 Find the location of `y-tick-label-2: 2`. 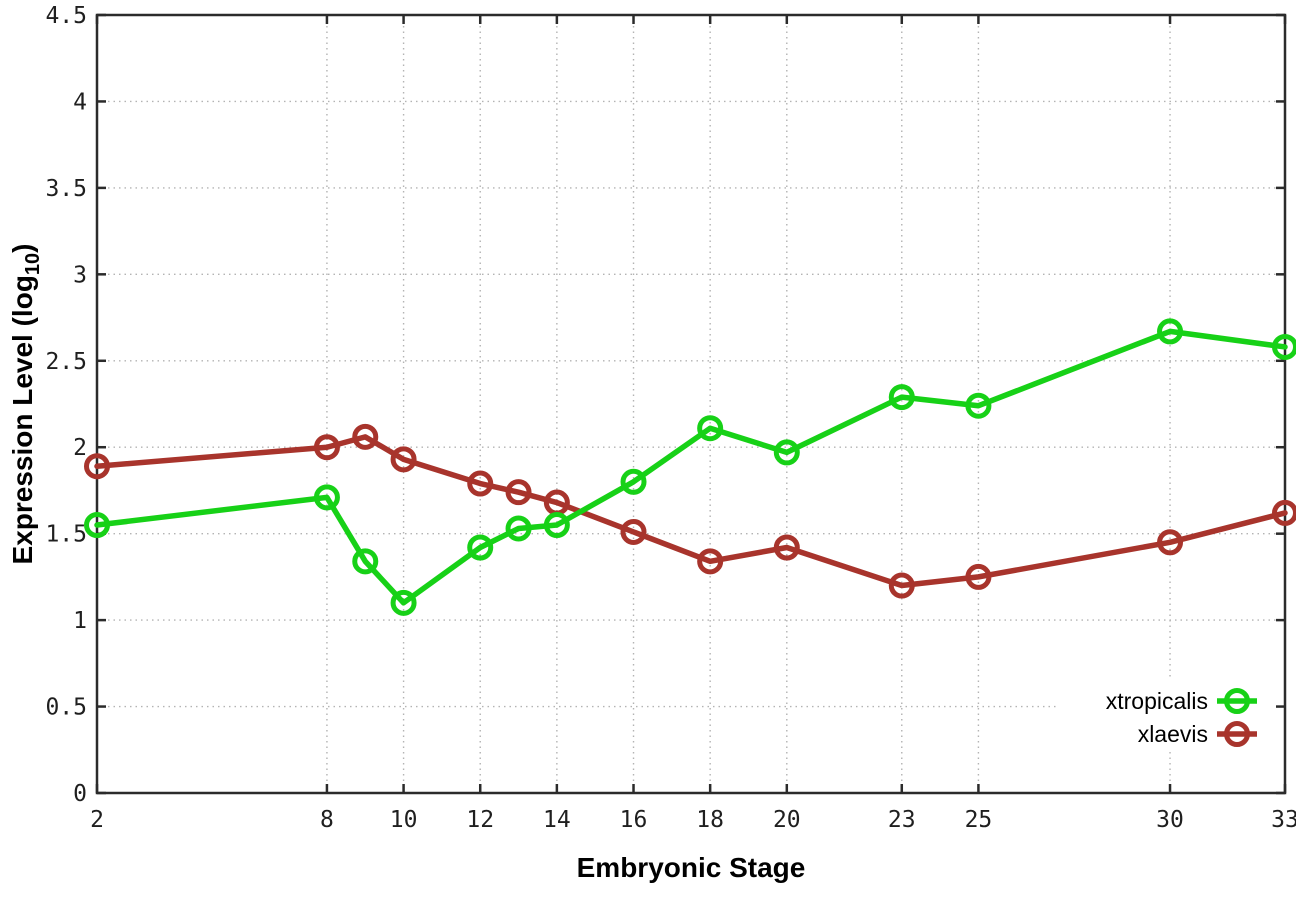

y-tick-label-2: 2 is located at coordinates (80, 448).